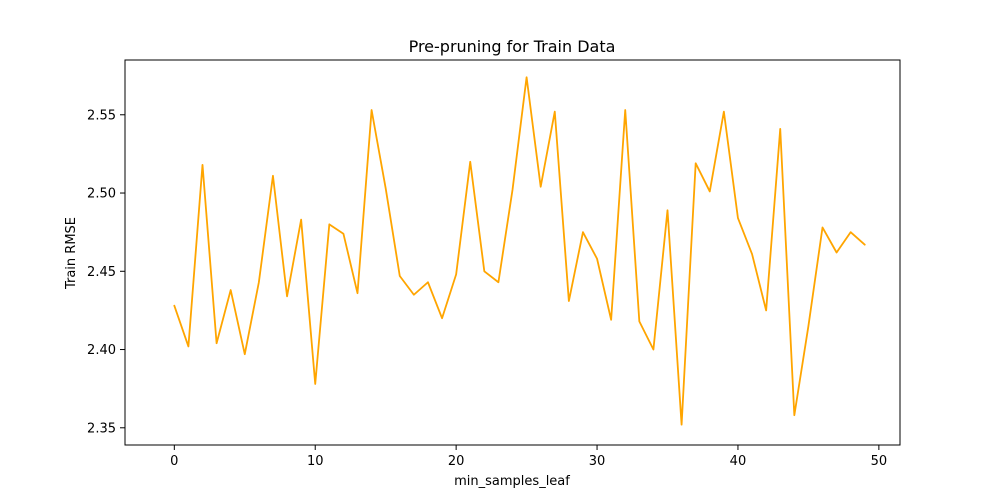 Image resolution: width=1000 pixels, height=500 pixels. What do you see at coordinates (174, 461) in the screenshot?
I see `x-tick-label: 0` at bounding box center [174, 461].